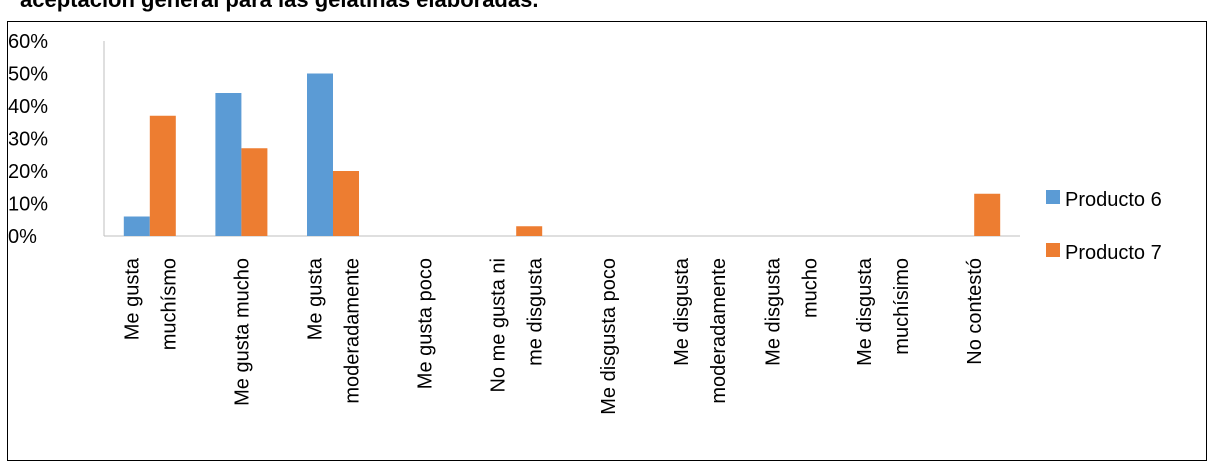  I want to click on x-tick-label: No contestó, so click(975, 311).